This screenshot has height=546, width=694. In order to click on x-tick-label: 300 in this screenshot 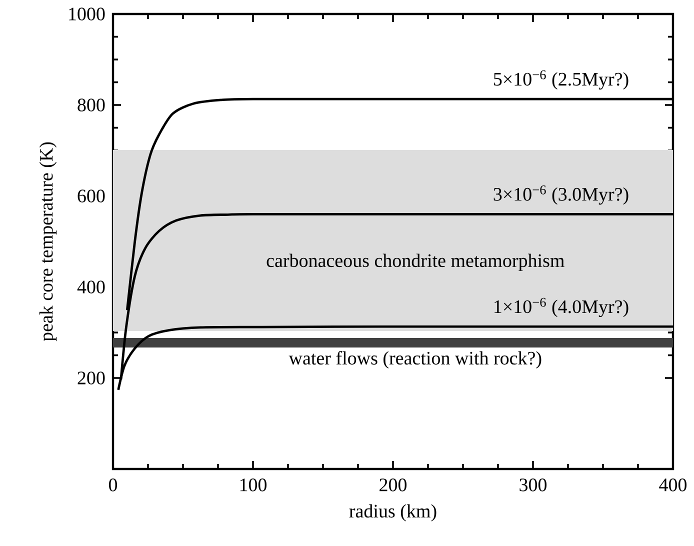, I will do `click(533, 485)`.